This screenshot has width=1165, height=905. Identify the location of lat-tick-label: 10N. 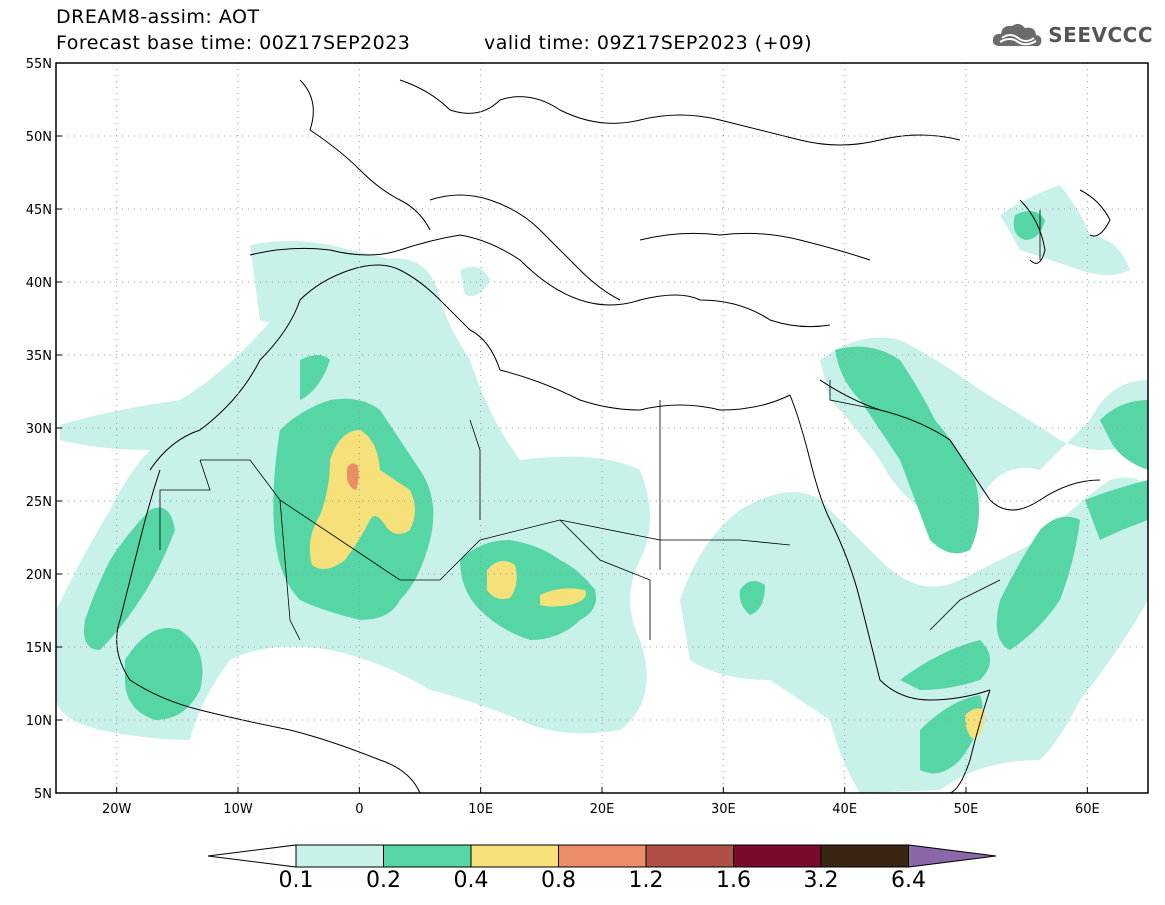
(39, 721).